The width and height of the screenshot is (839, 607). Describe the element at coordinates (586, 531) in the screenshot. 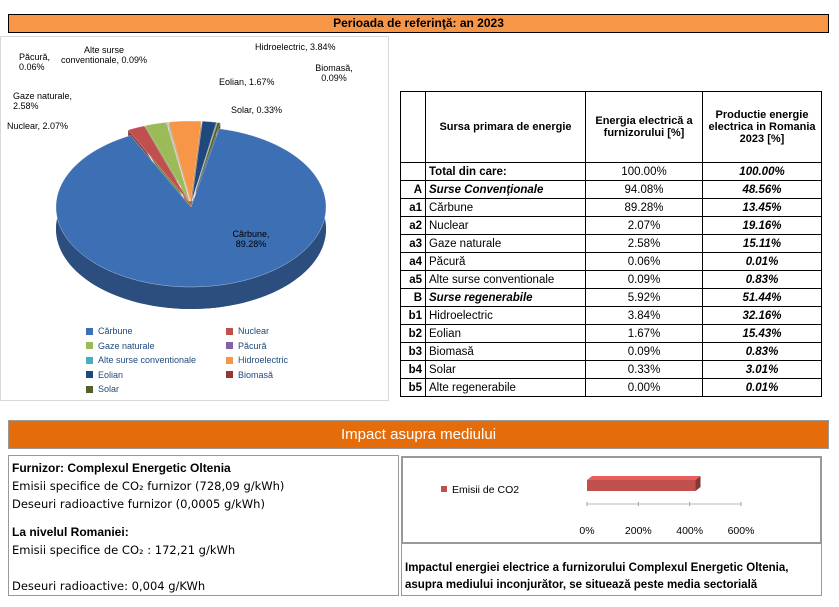

I see `x-tick-label: 0%` at that location.